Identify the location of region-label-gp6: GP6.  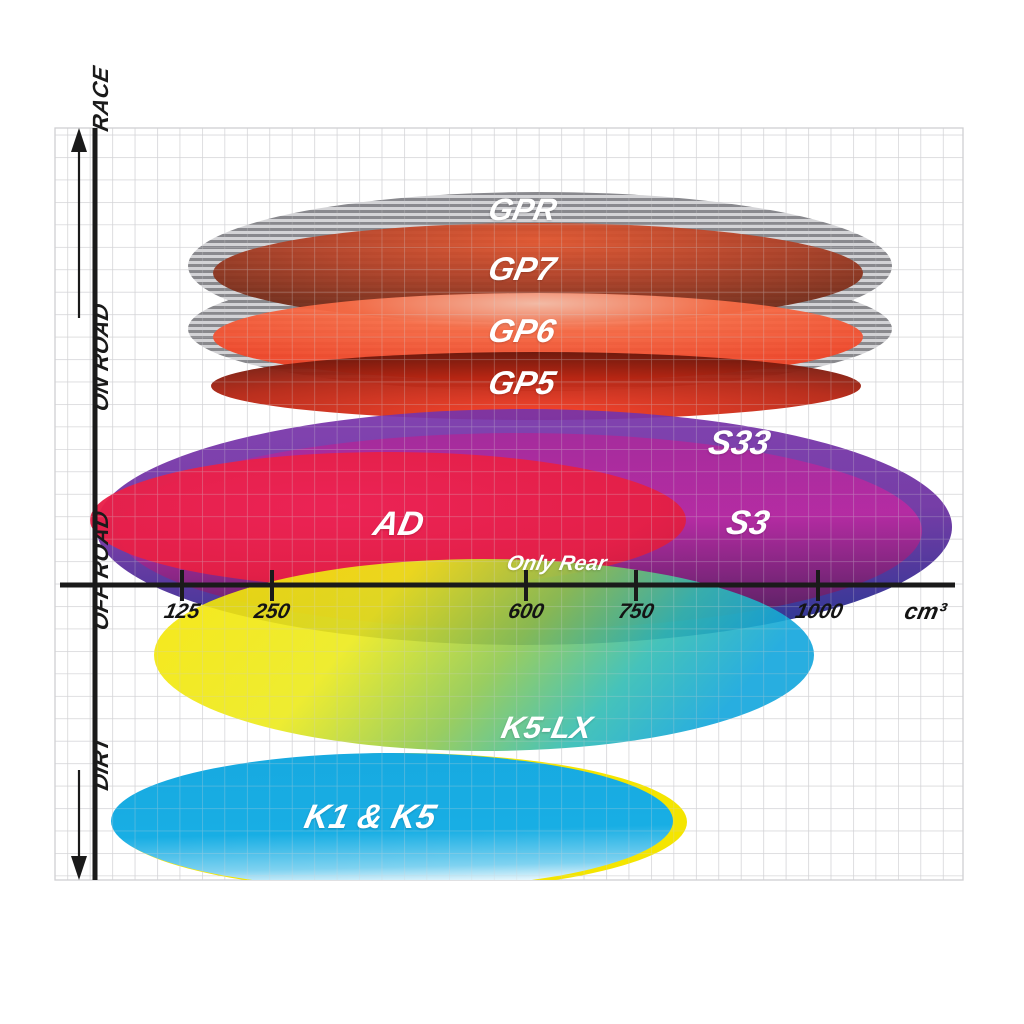
(522, 330).